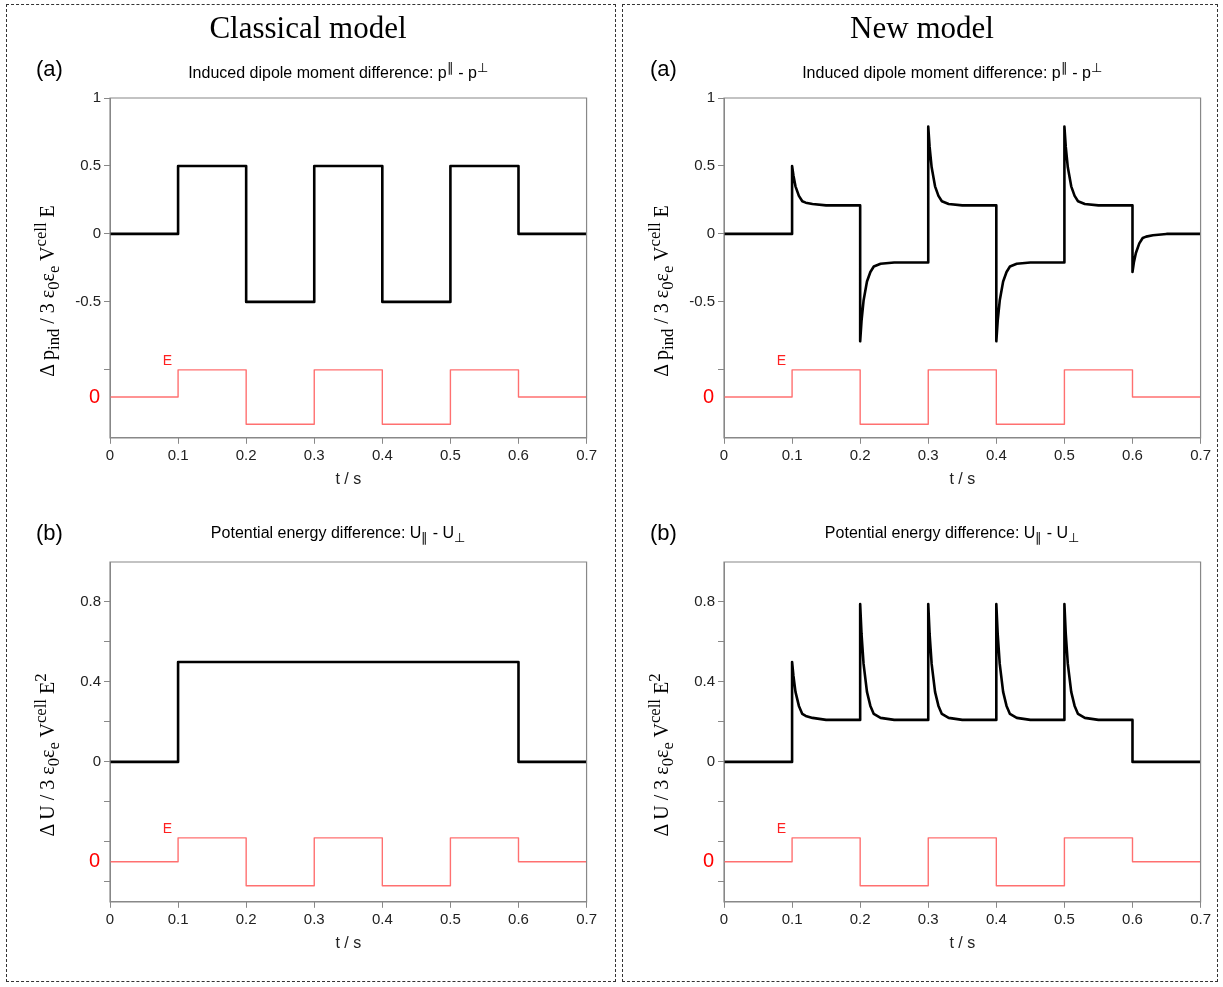 The width and height of the screenshot is (1223, 987). Describe the element at coordinates (308, 28) in the screenshot. I see `chart-title: Classical model` at that location.